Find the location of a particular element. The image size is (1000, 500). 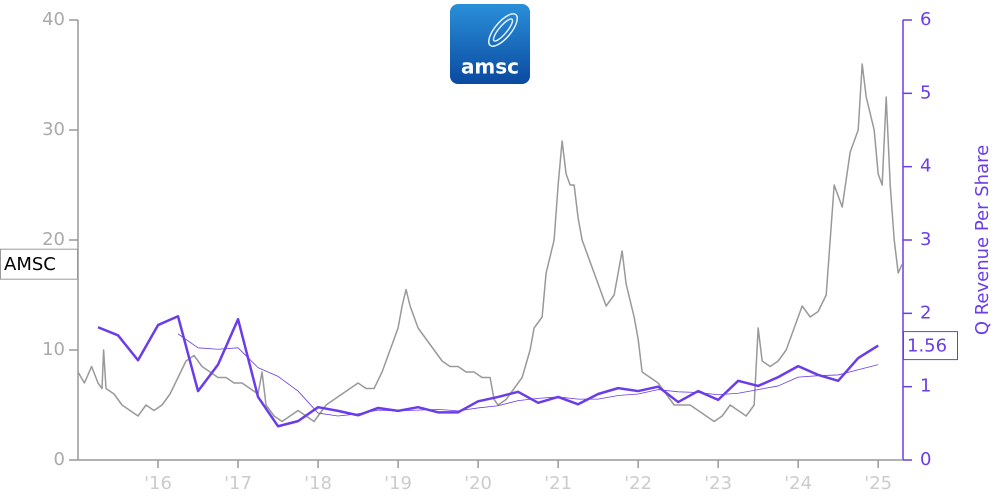

y-tick-label: 40 is located at coordinates (53, 19).